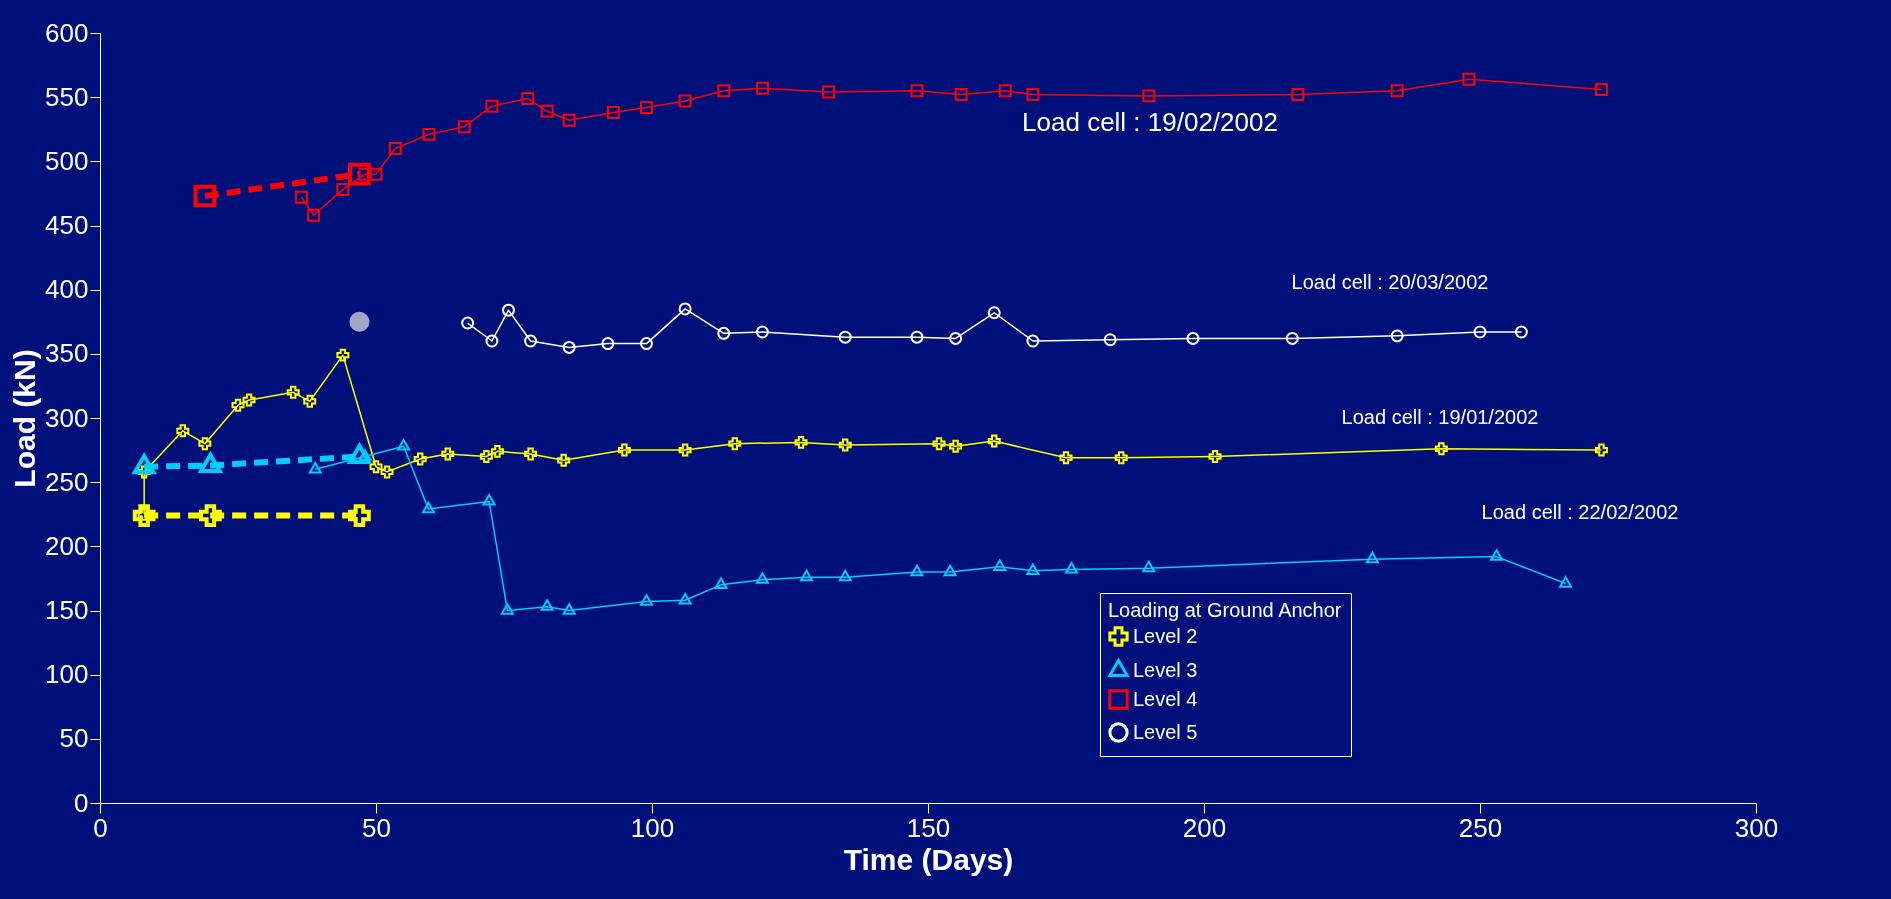 The image size is (1891, 899). Describe the element at coordinates (67, 32) in the screenshot. I see `y-tick-label: 600` at that location.